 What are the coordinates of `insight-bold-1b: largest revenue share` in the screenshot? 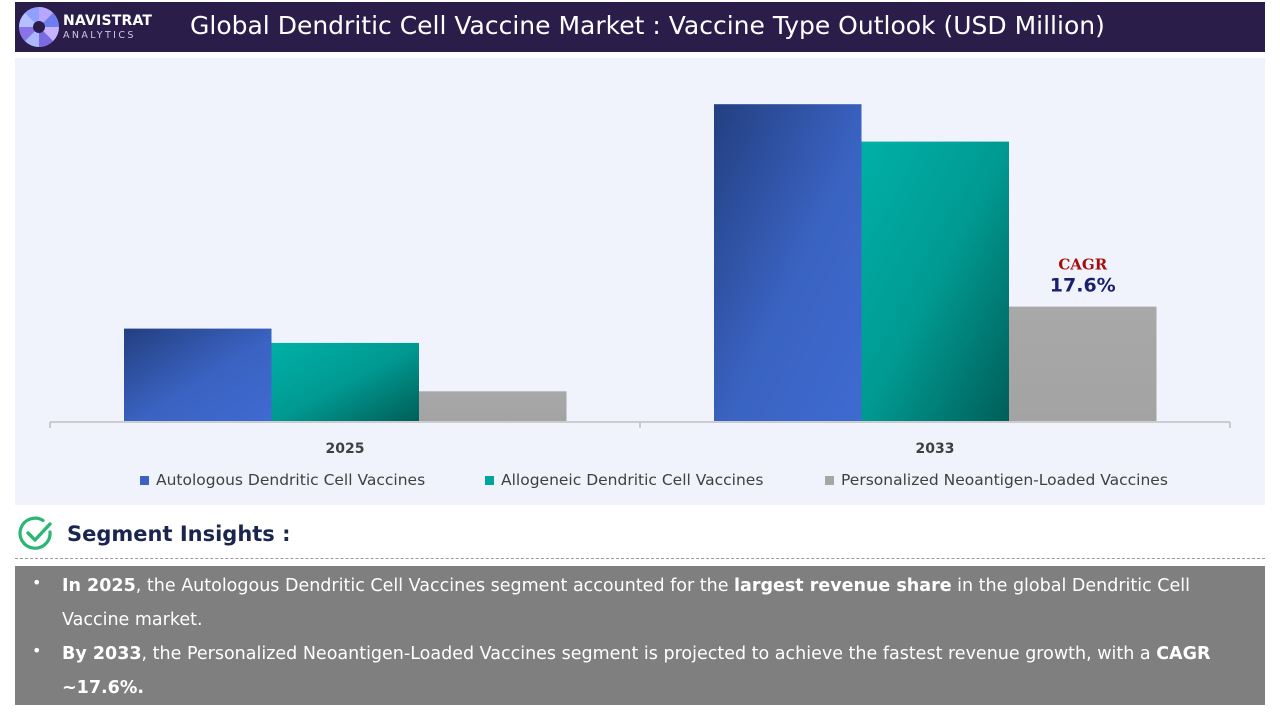 It's located at (843, 586).